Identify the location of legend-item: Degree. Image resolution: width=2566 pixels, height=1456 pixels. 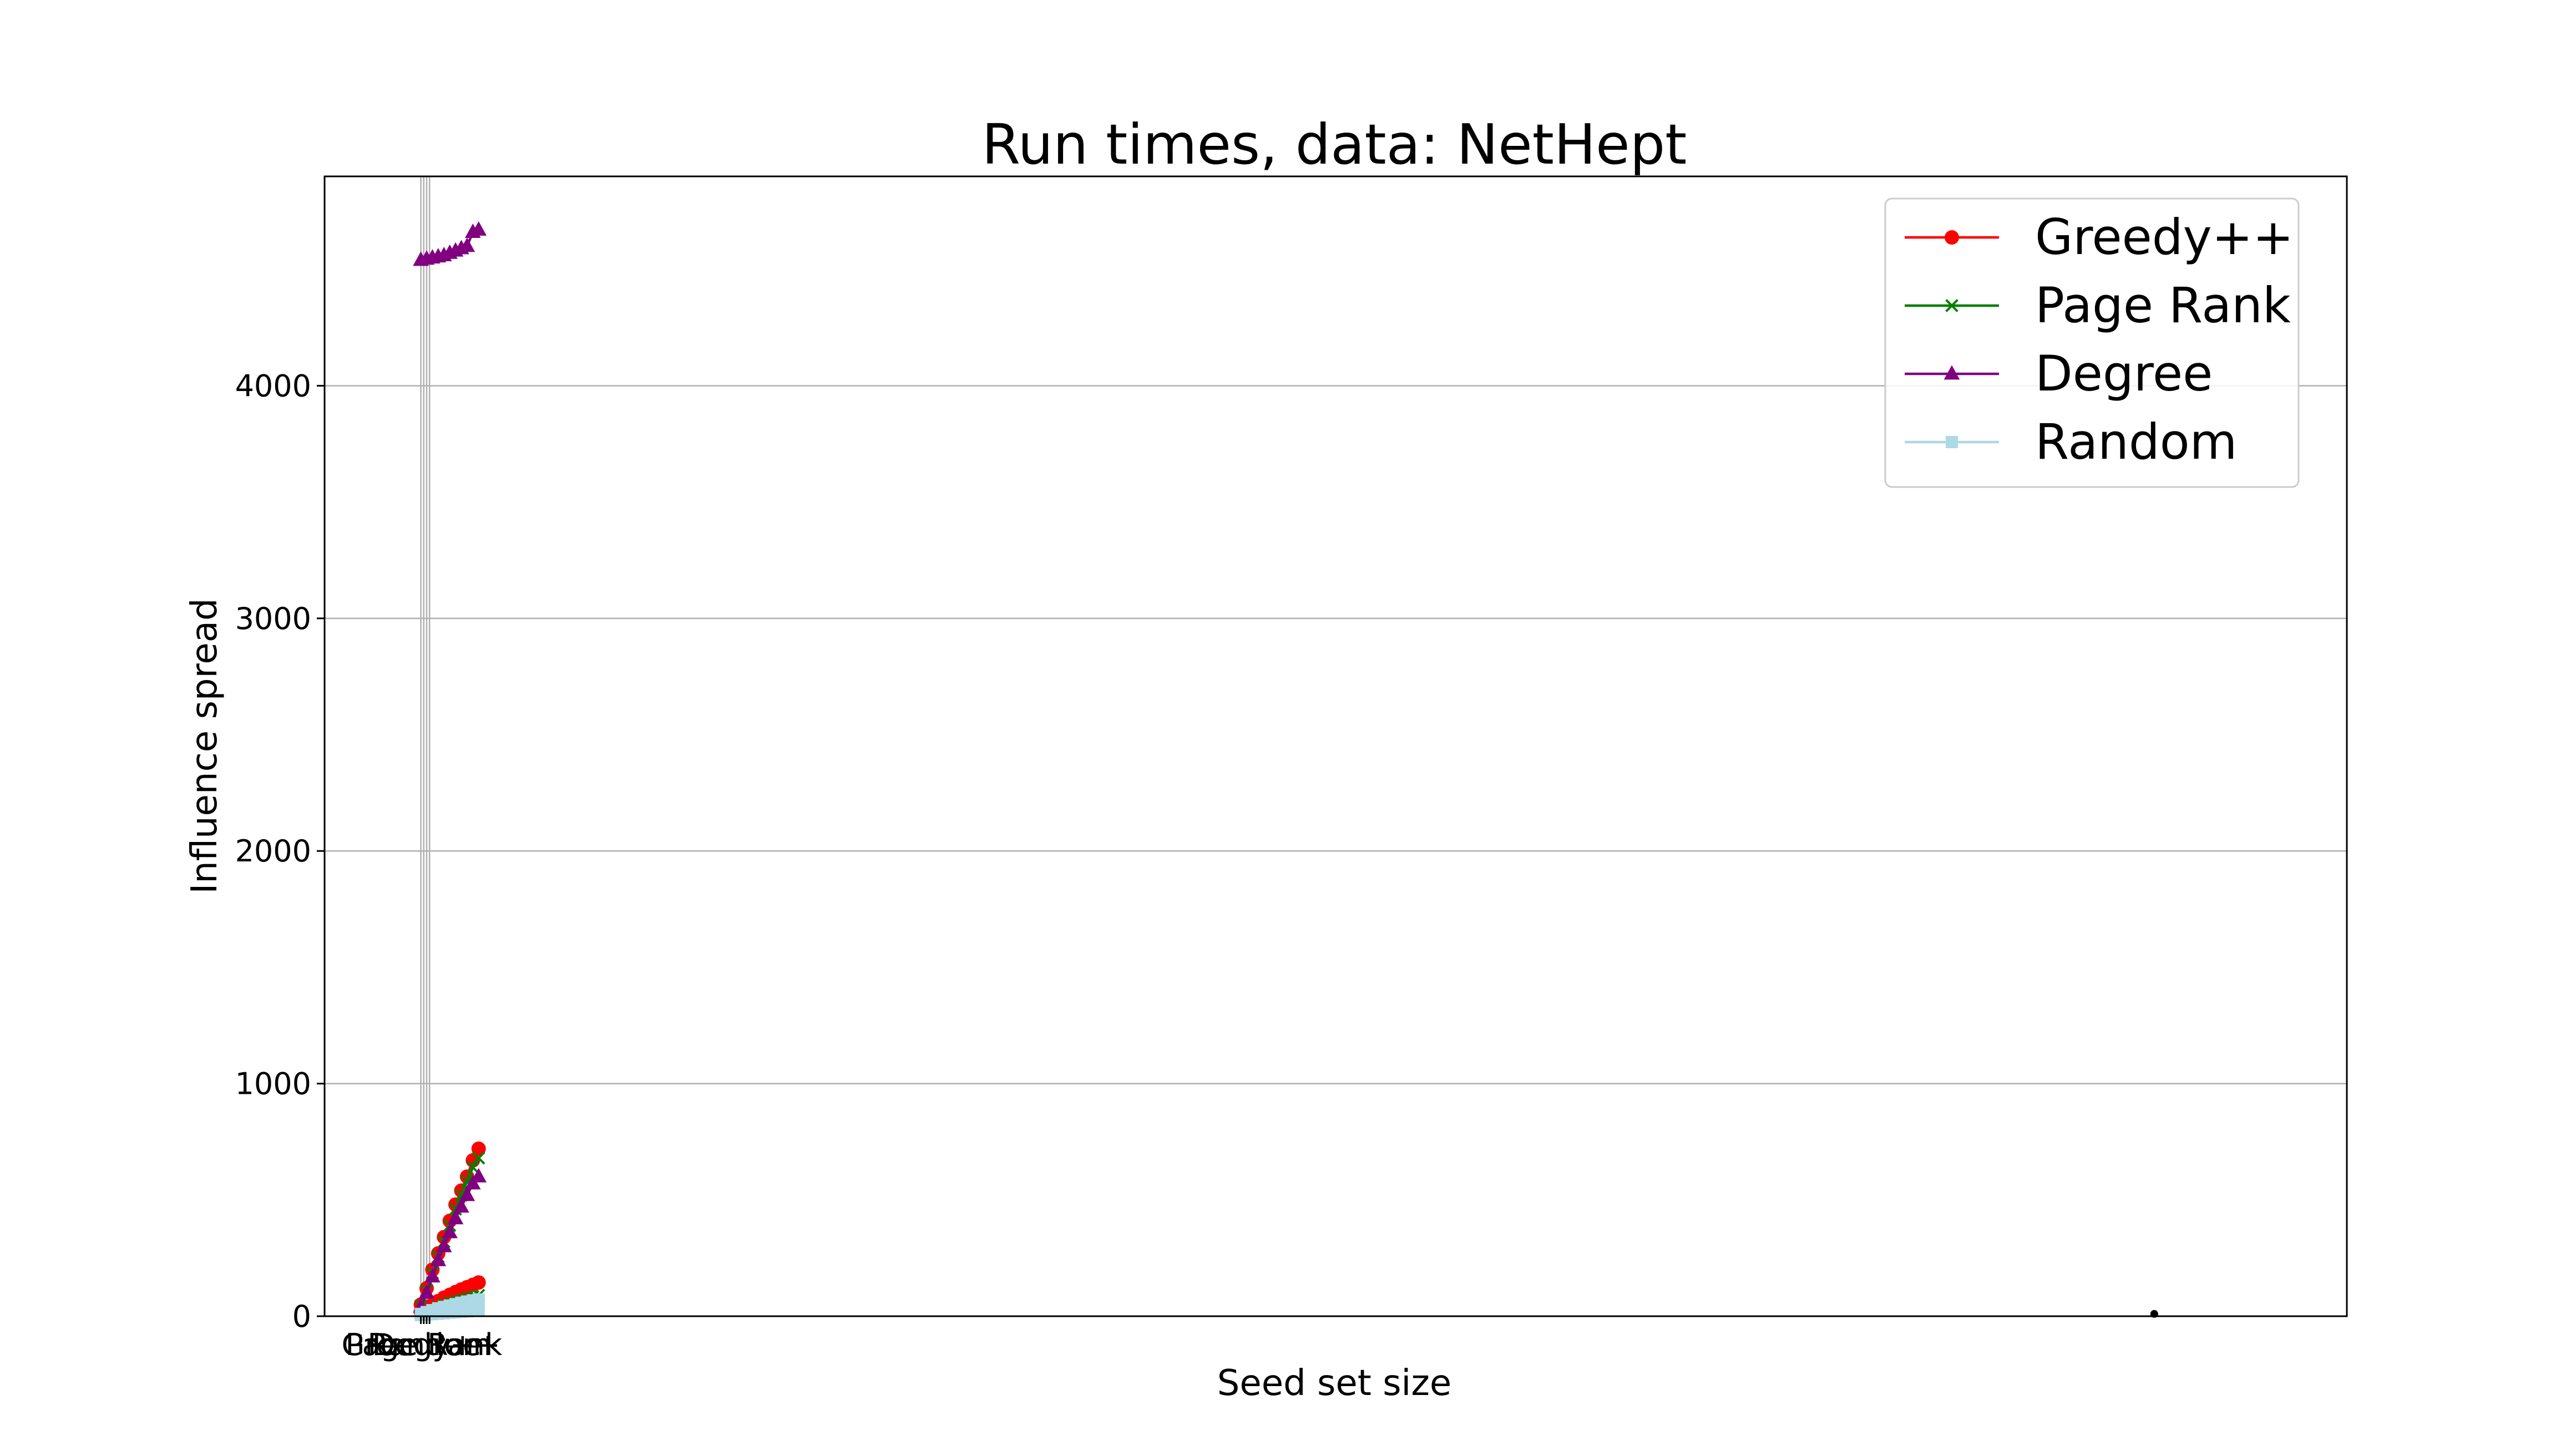
(2059, 373).